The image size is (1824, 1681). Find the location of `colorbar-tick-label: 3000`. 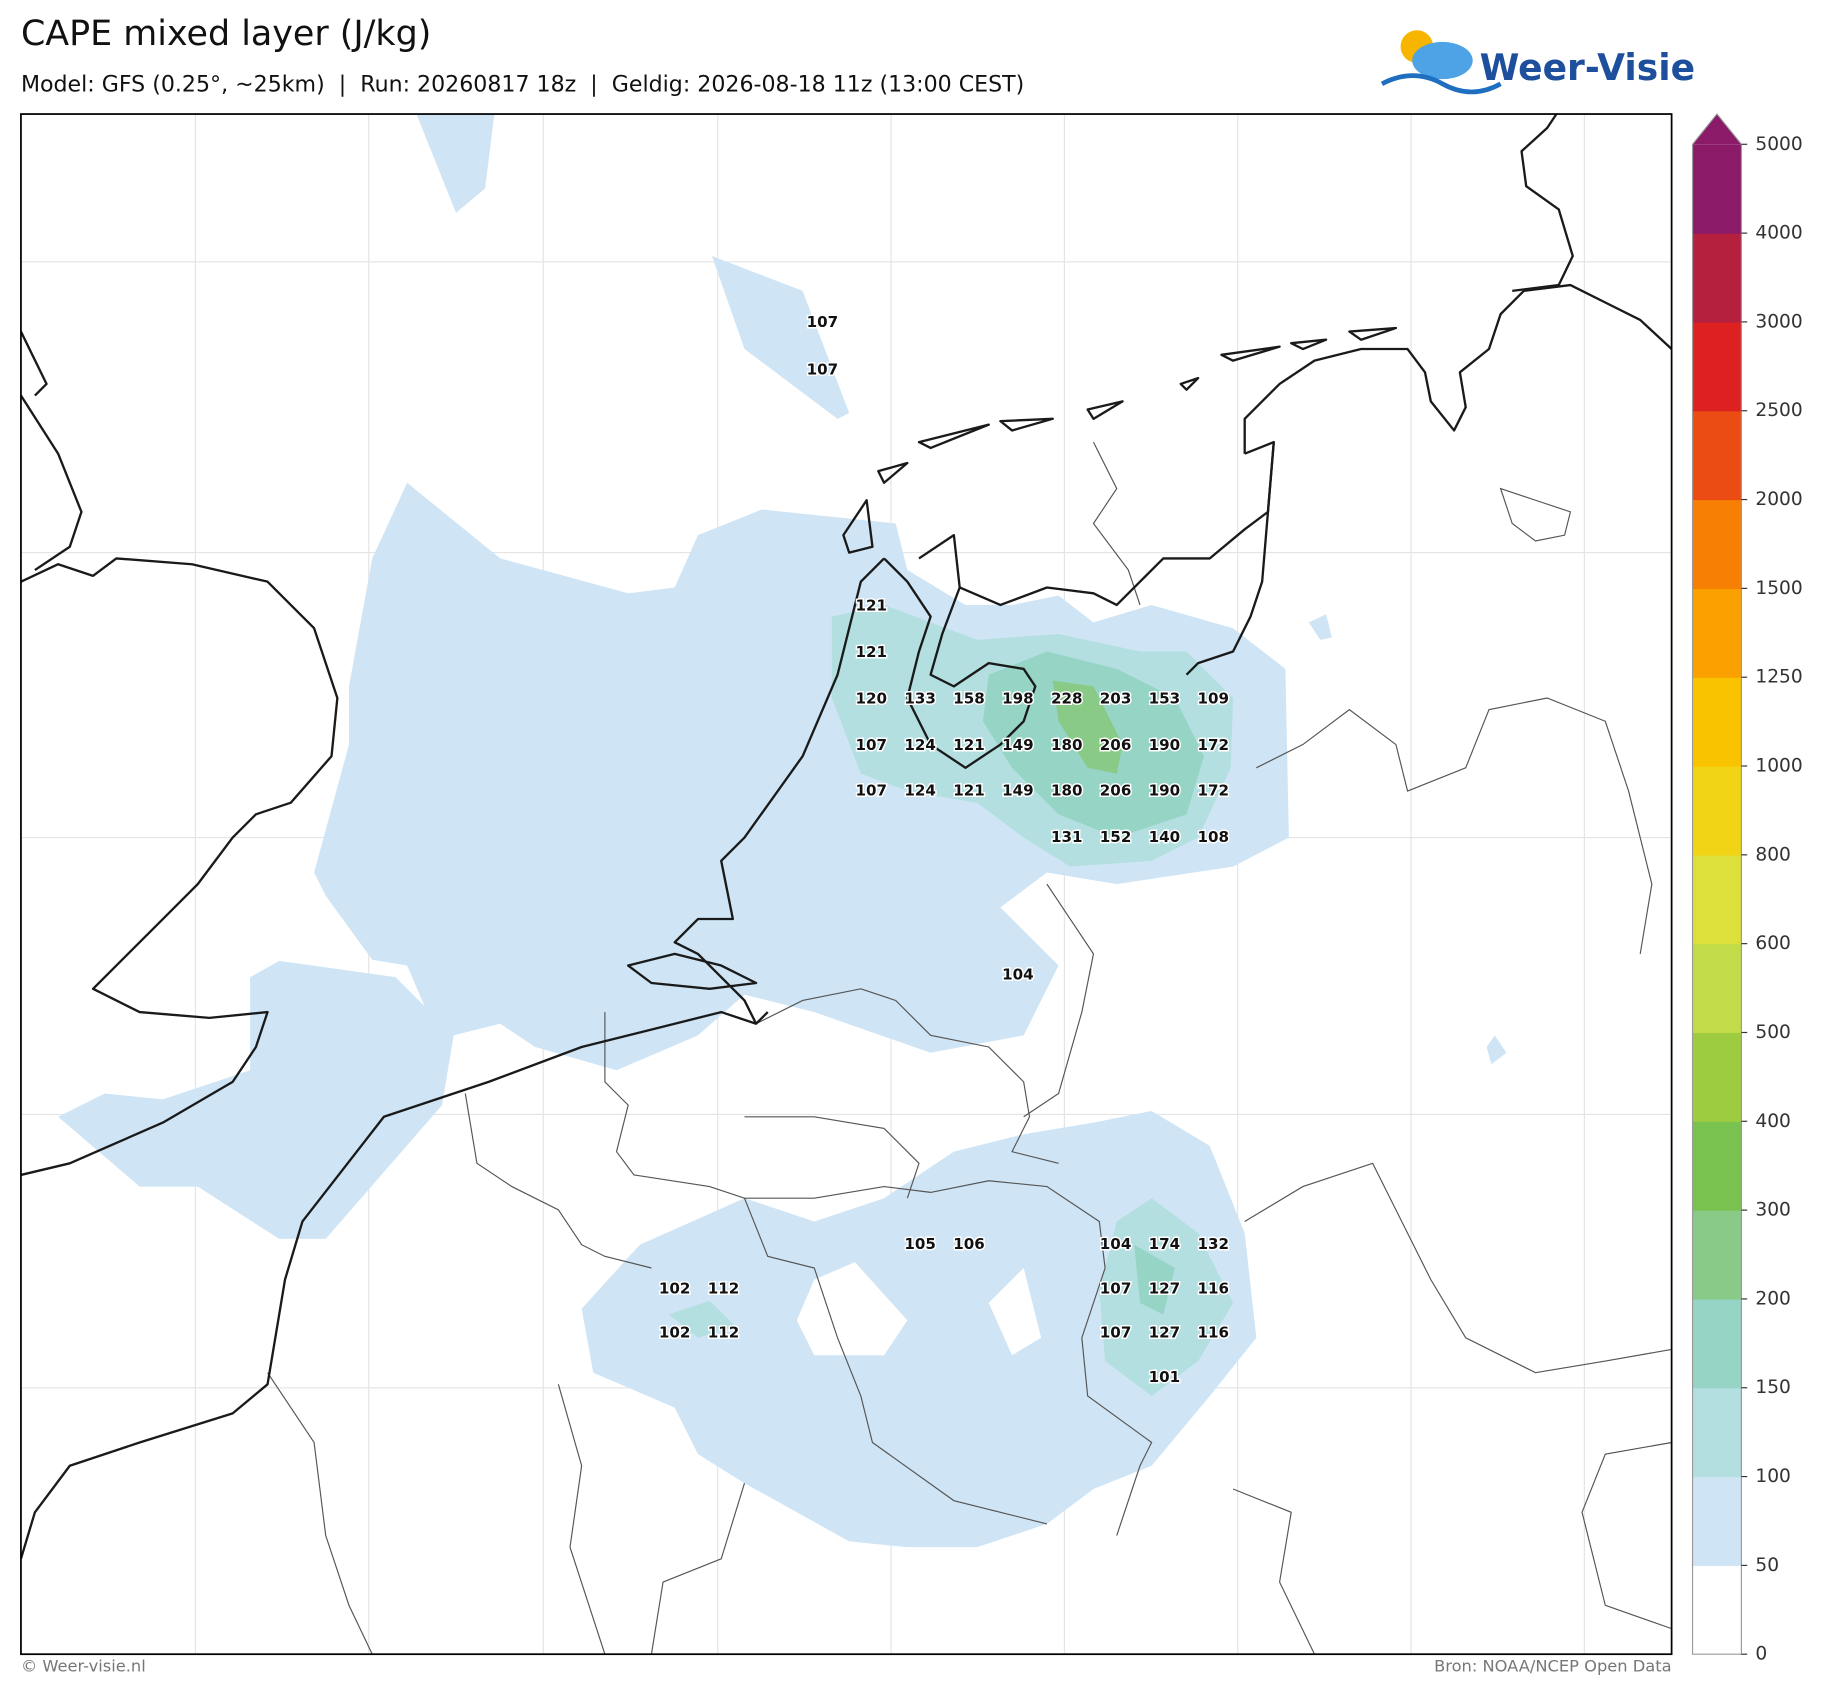

colorbar-tick-label: 3000 is located at coordinates (1778, 321).